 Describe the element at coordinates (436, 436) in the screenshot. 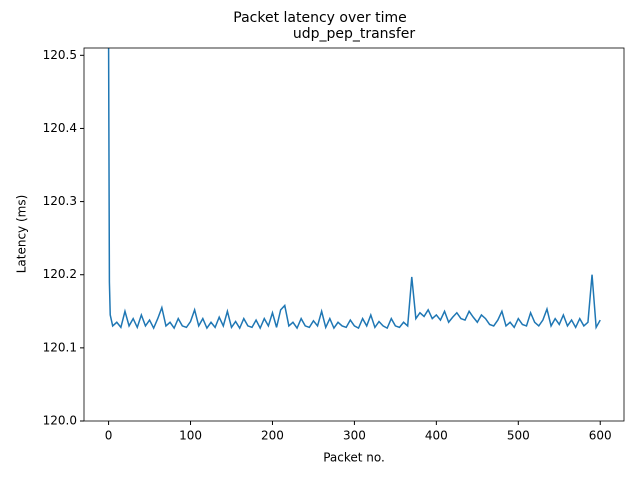

I see `x-tick-label: 400` at that location.